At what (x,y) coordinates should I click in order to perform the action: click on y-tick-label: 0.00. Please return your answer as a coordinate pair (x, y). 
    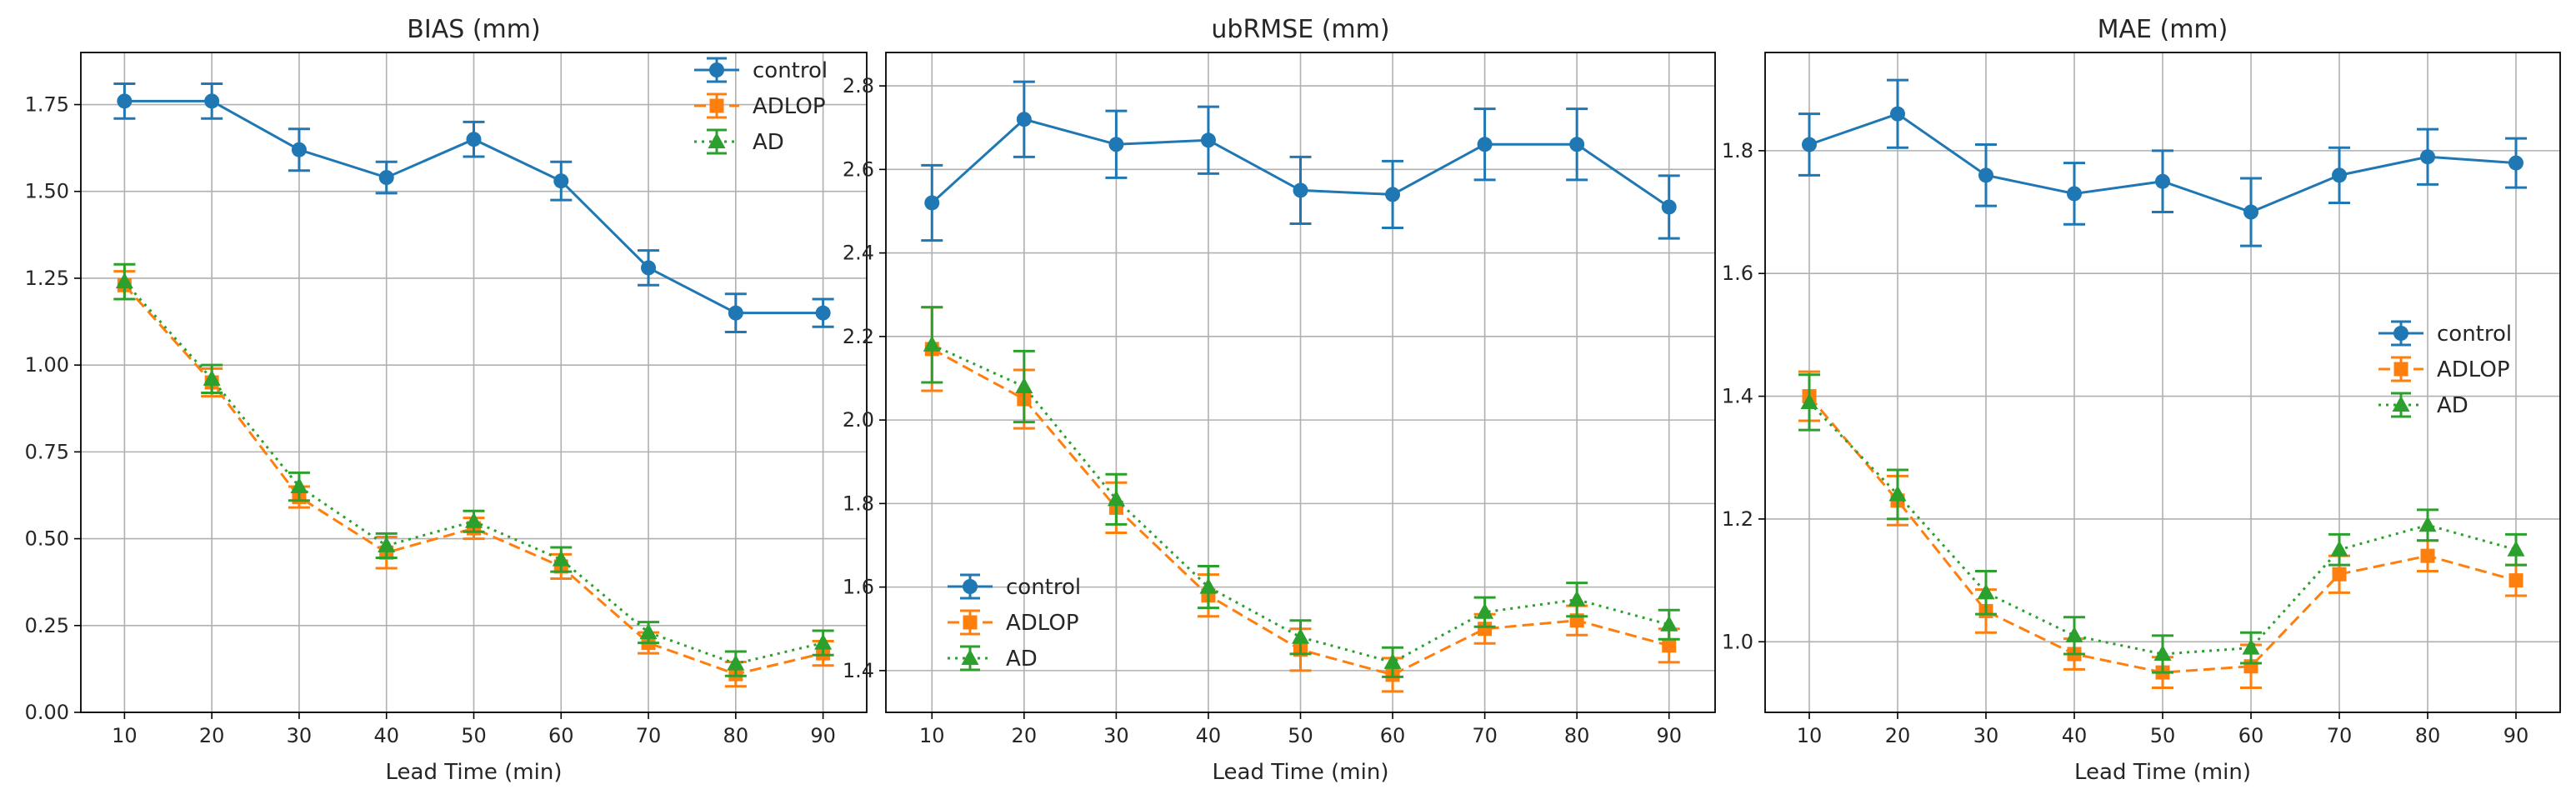
    Looking at the image, I should click on (47, 712).